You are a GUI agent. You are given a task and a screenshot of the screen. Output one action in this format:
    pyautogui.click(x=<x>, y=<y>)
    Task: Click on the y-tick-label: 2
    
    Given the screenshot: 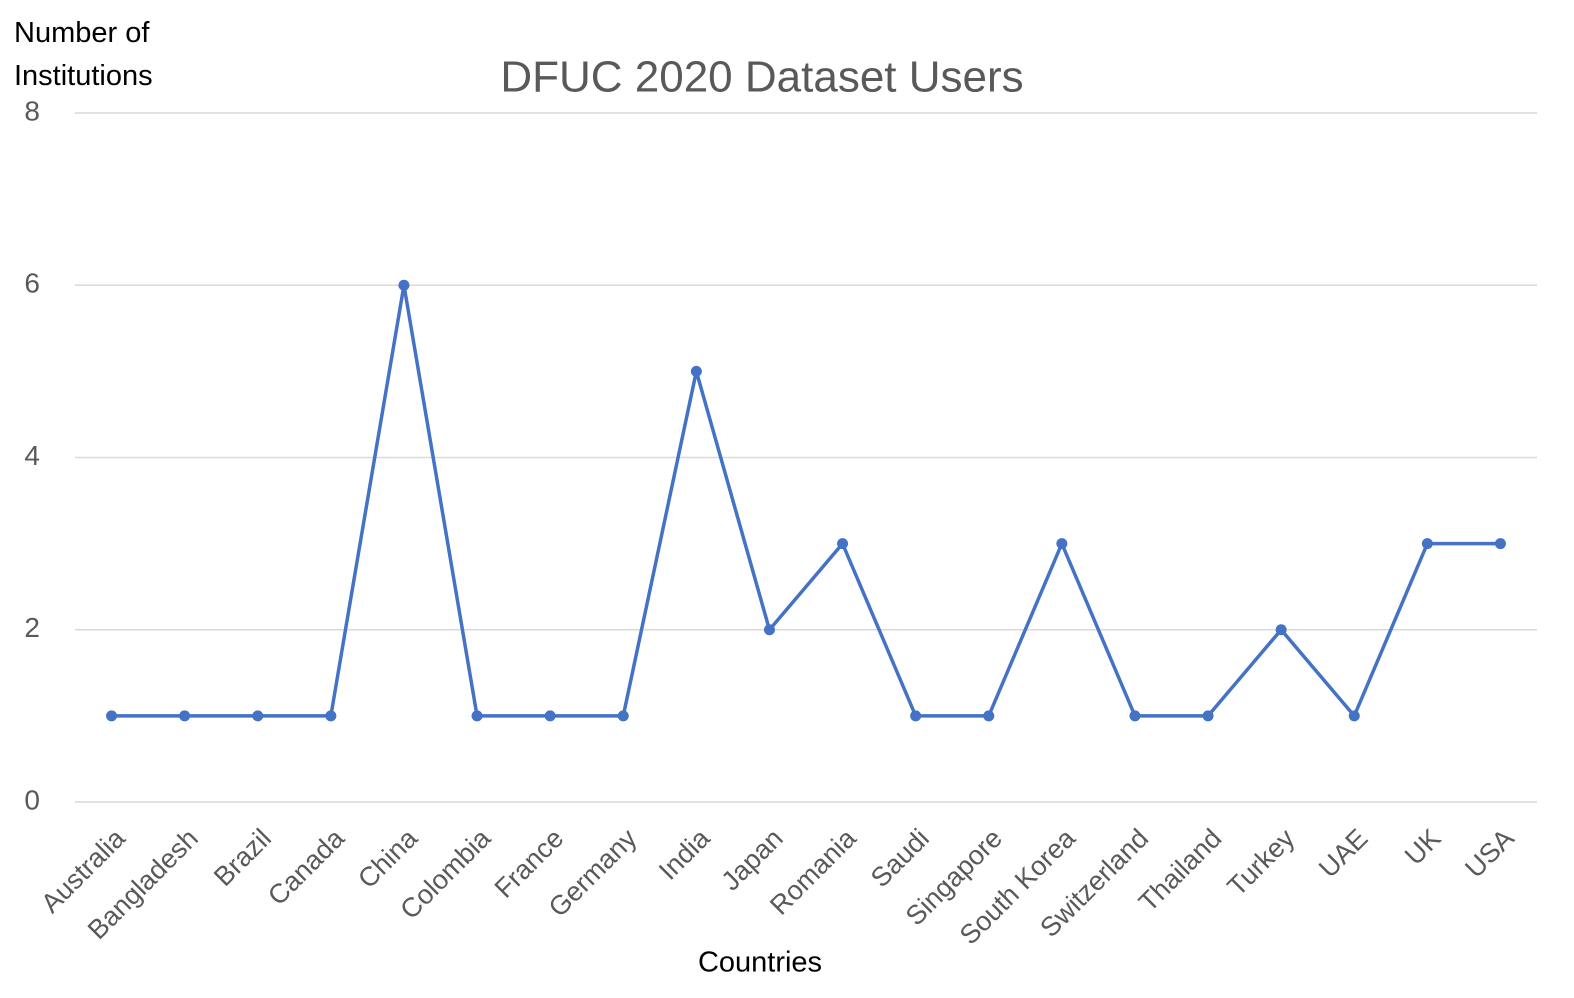 What is the action you would take?
    pyautogui.click(x=32, y=627)
    